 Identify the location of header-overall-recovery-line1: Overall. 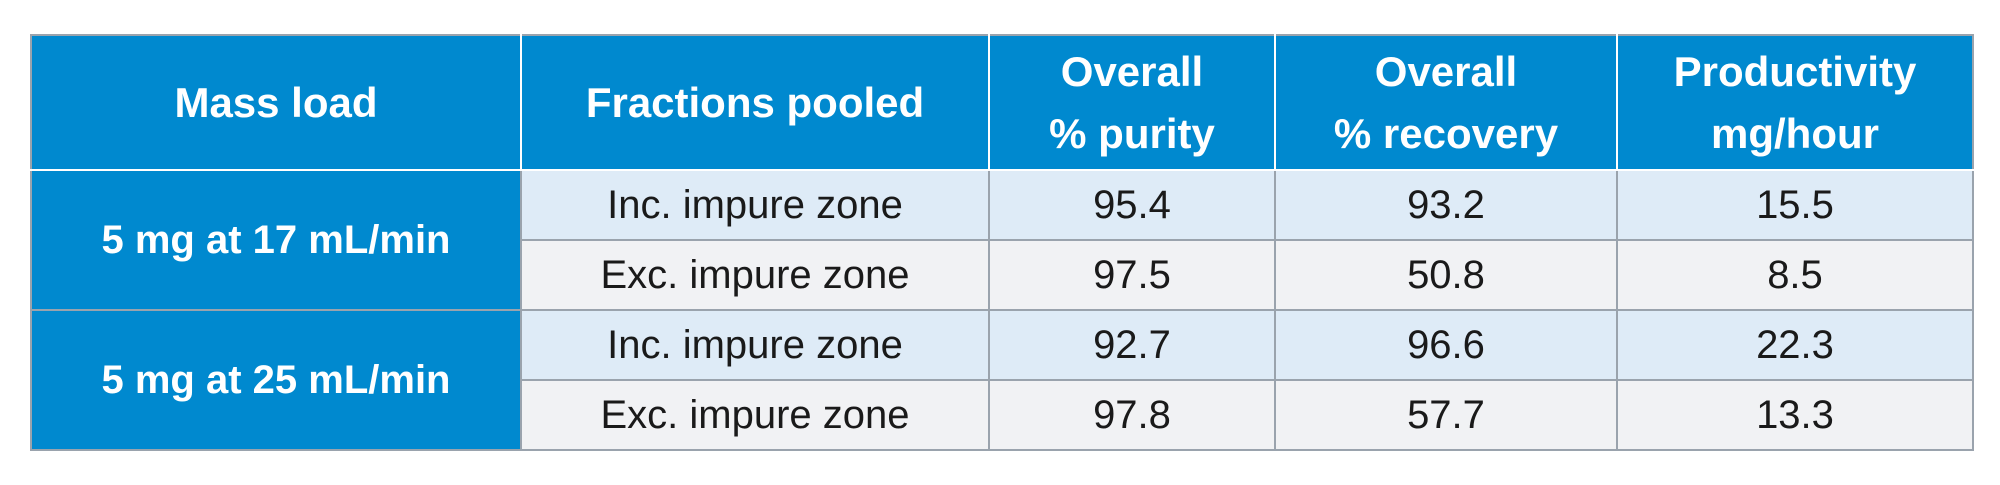
(1446, 71).